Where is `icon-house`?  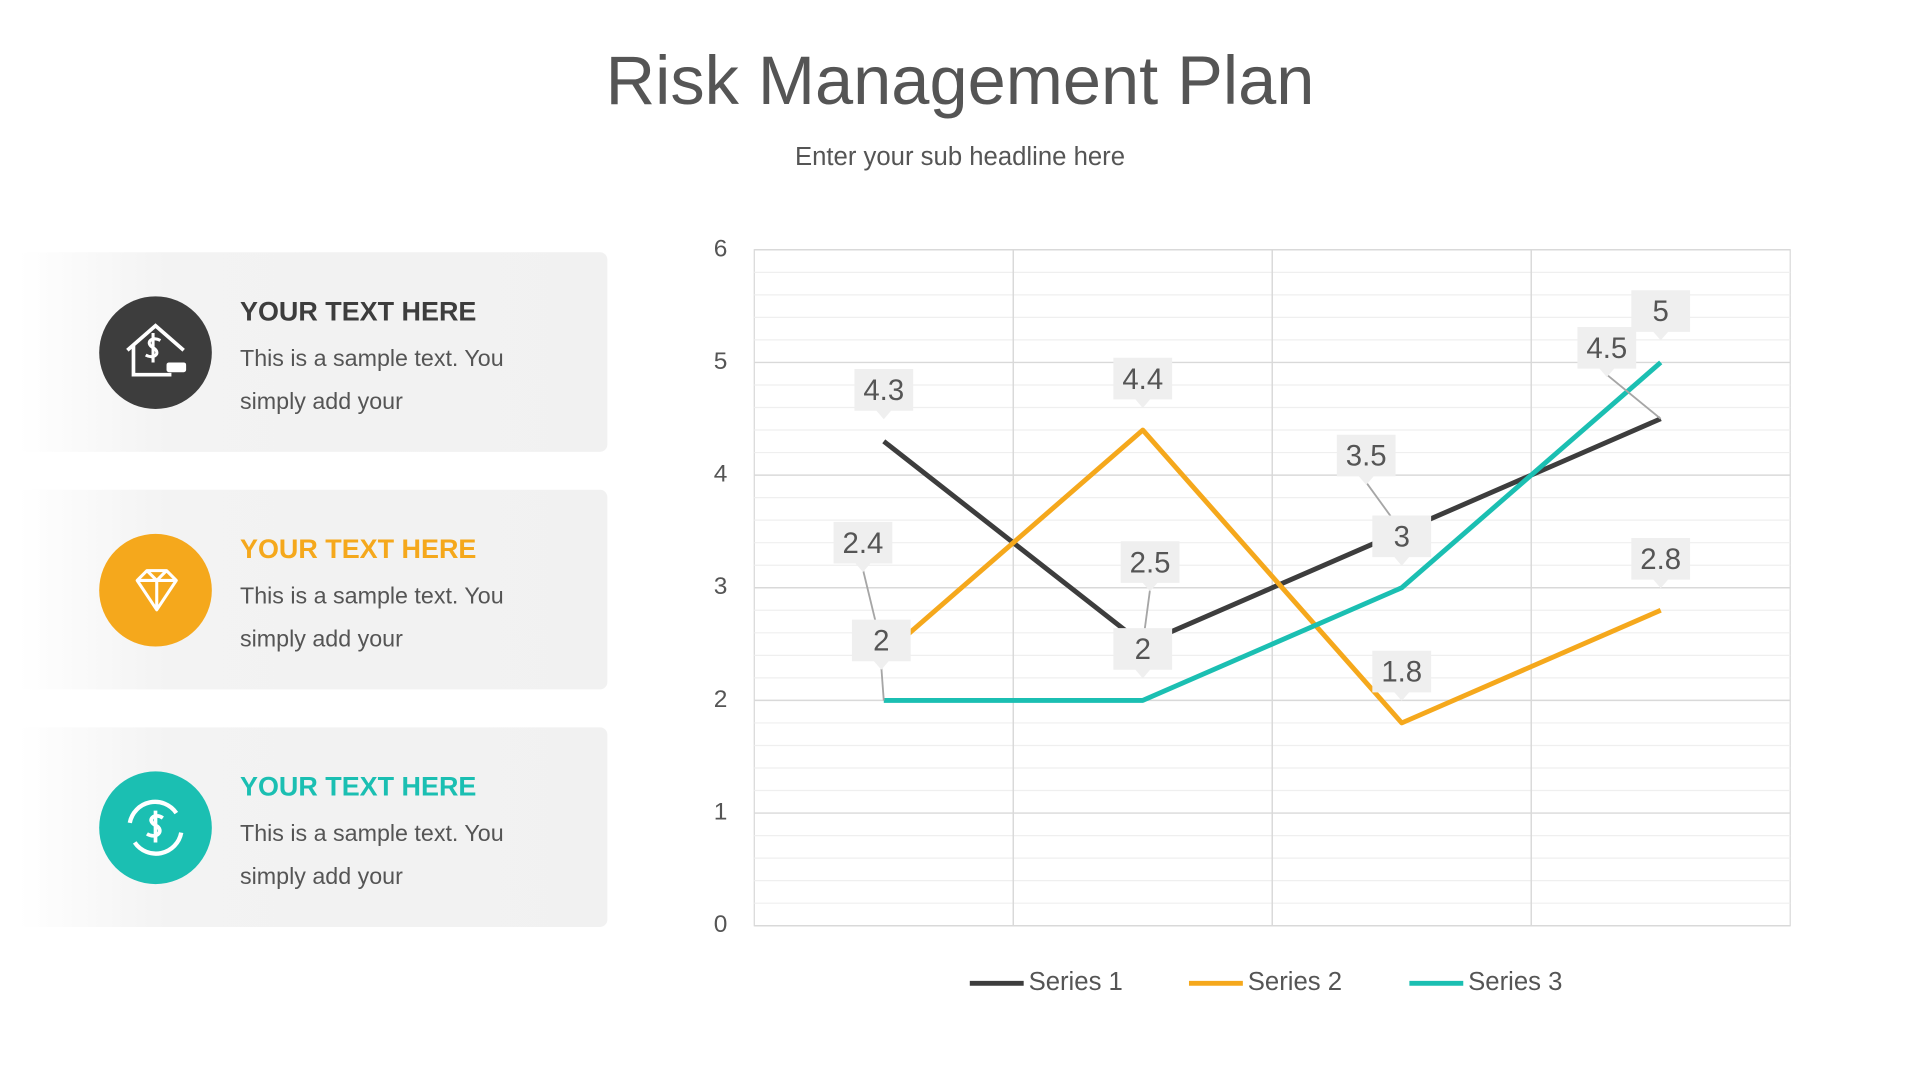
icon-house is located at coordinates (155, 350).